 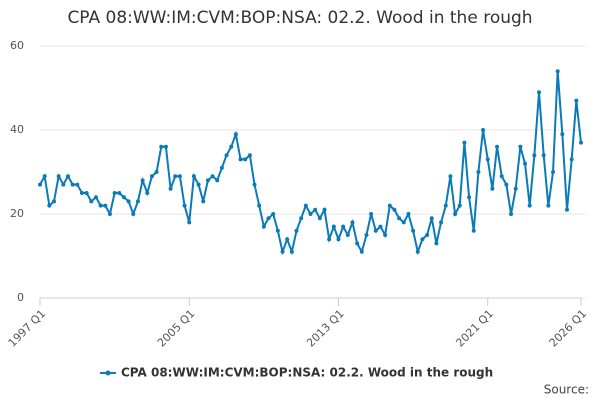 What do you see at coordinates (474, 328) in the screenshot?
I see `x-tick-label: 2021 Q1` at bounding box center [474, 328].